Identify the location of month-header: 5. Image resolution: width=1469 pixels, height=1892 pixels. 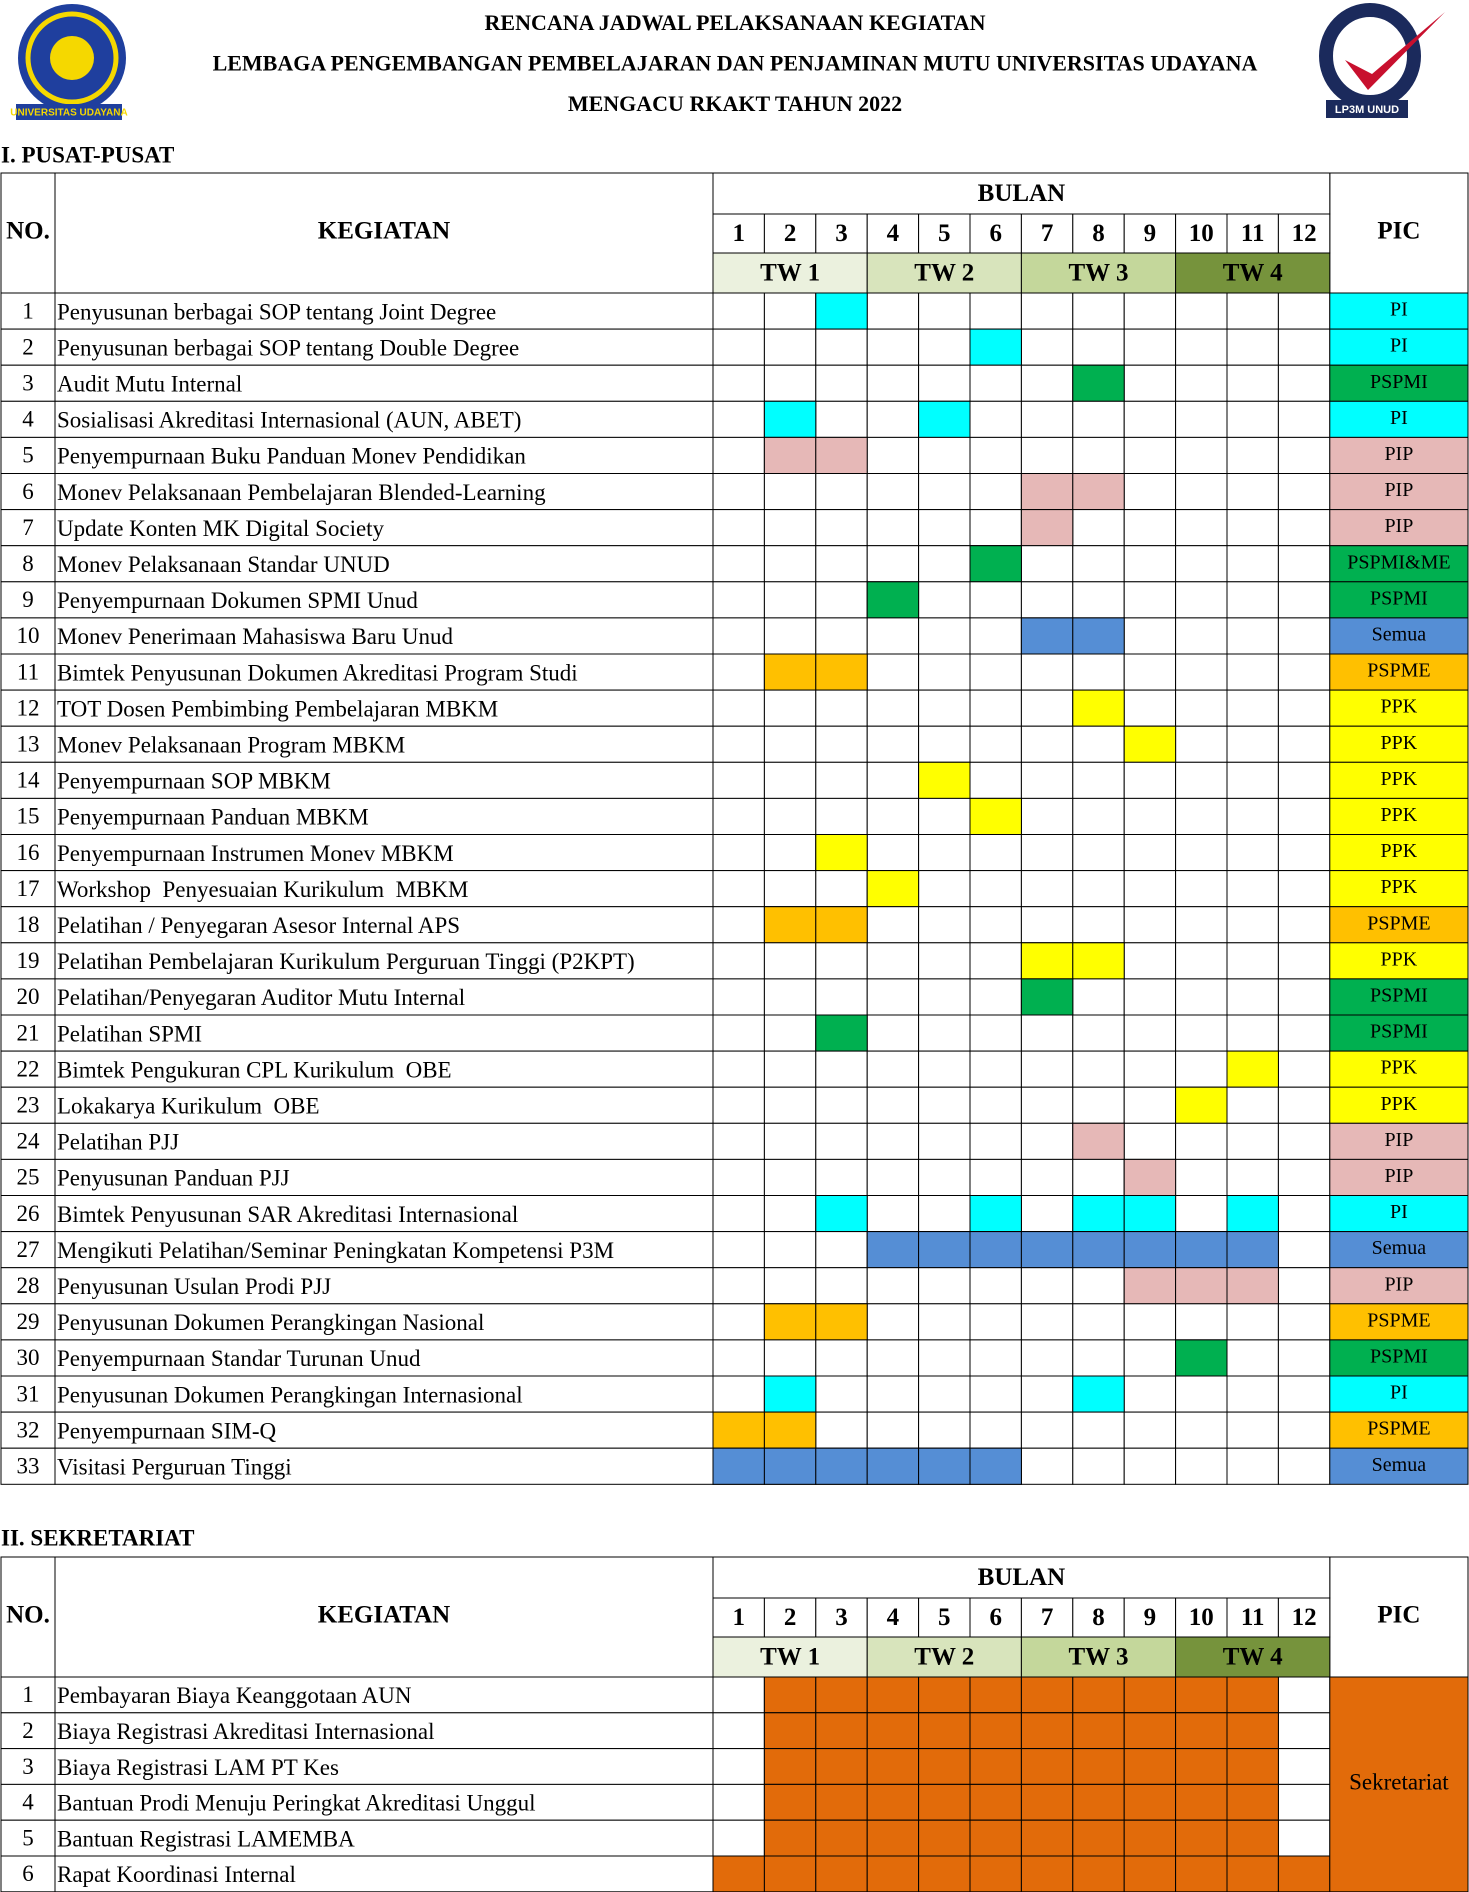
(944, 233).